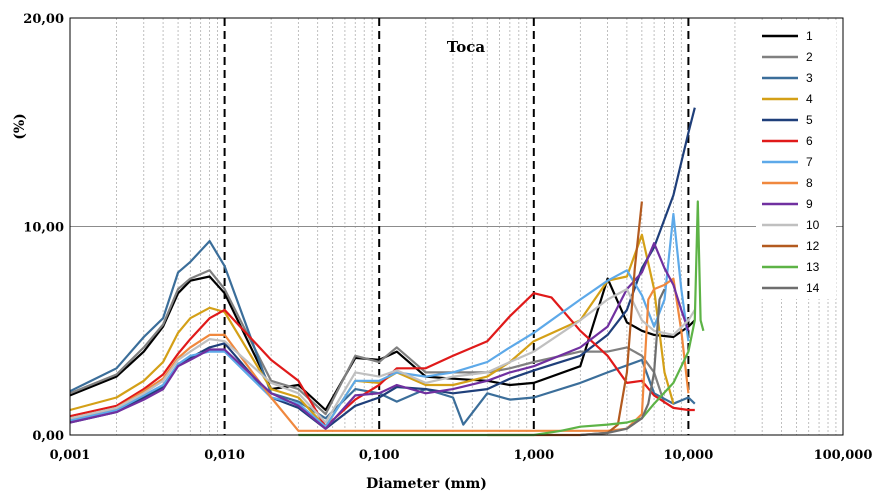 This screenshot has height=494, width=875. I want to click on x-tick-label: 0,001, so click(70, 455).